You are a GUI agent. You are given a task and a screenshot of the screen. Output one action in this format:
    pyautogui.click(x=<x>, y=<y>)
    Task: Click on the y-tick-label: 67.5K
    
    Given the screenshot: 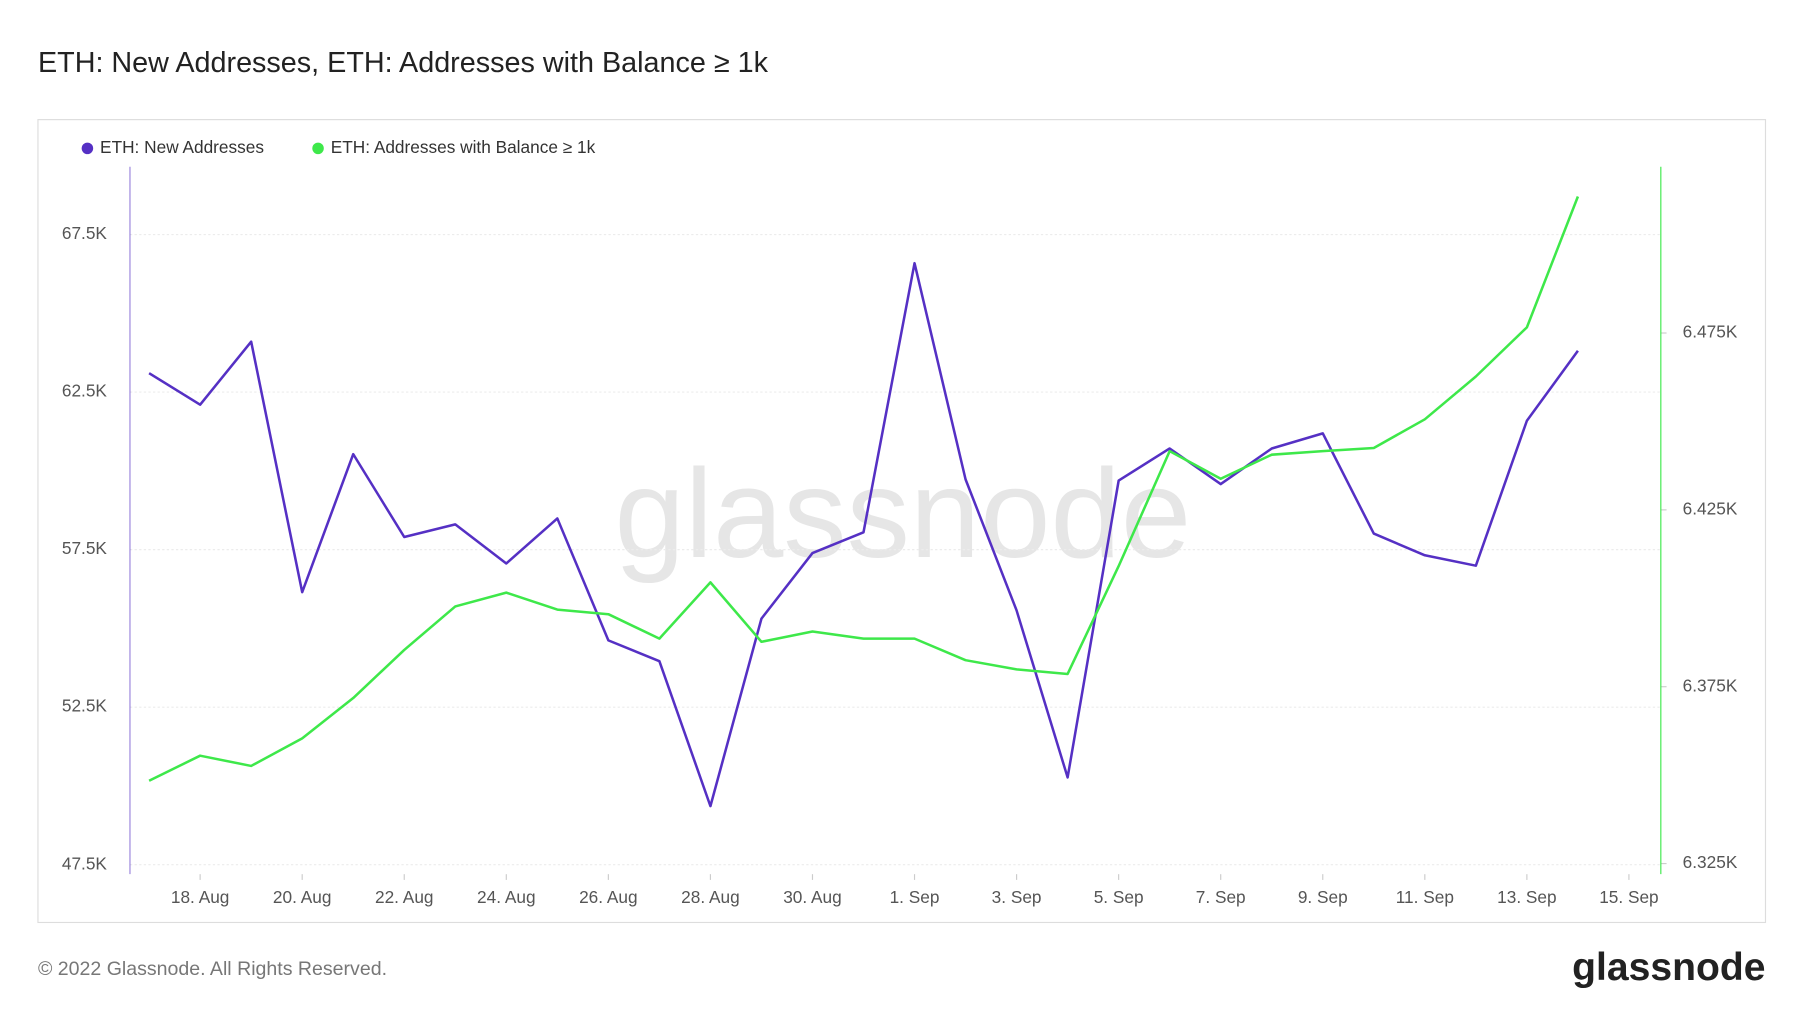 What is the action you would take?
    pyautogui.click(x=85, y=233)
    